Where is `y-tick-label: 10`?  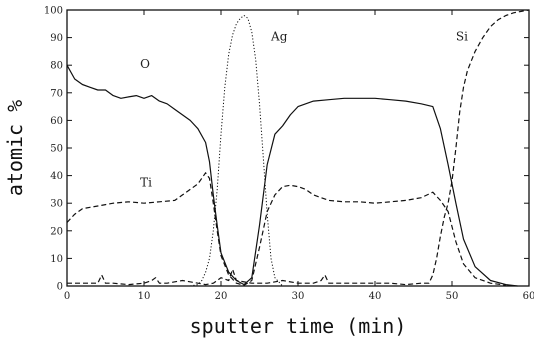 y-tick-label: 10 is located at coordinates (56, 259).